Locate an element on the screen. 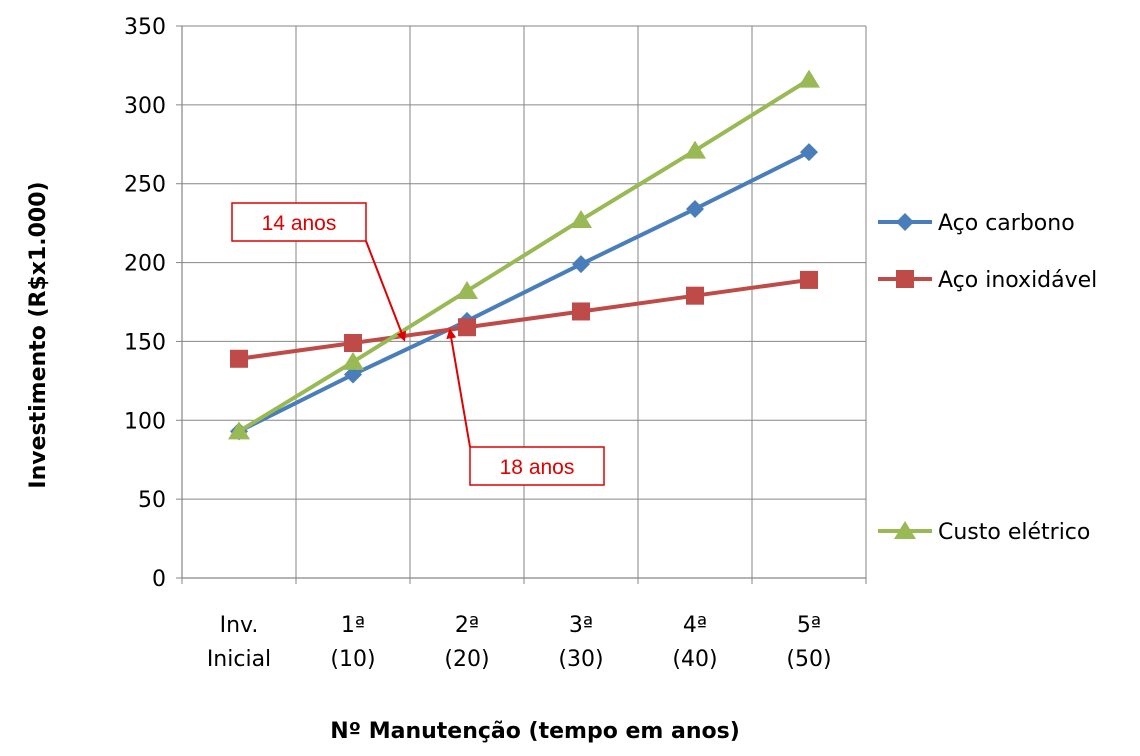 This screenshot has width=1140, height=756. legend-item-0: Aço carbono is located at coordinates (976, 223).